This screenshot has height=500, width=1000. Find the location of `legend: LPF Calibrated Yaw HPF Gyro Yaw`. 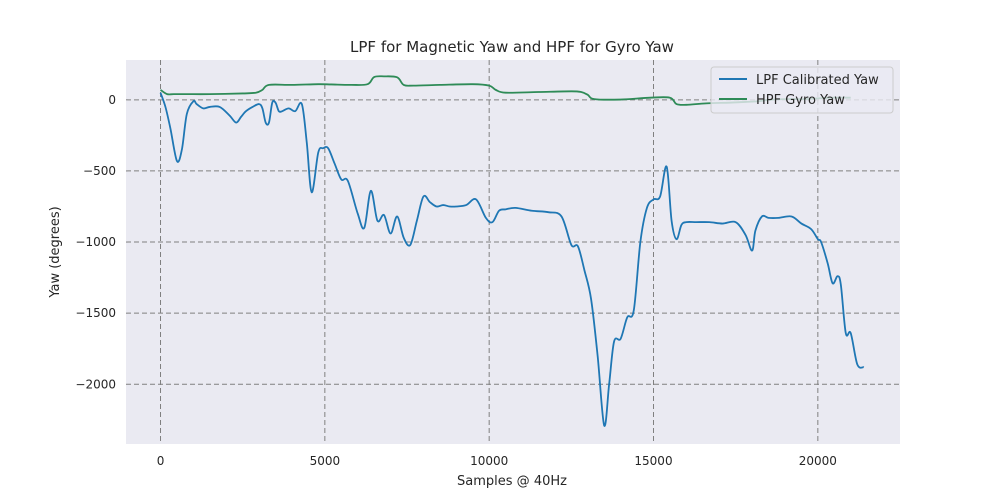

legend: LPF Calibrated Yaw HPF Gyro Yaw is located at coordinates (802, 90).